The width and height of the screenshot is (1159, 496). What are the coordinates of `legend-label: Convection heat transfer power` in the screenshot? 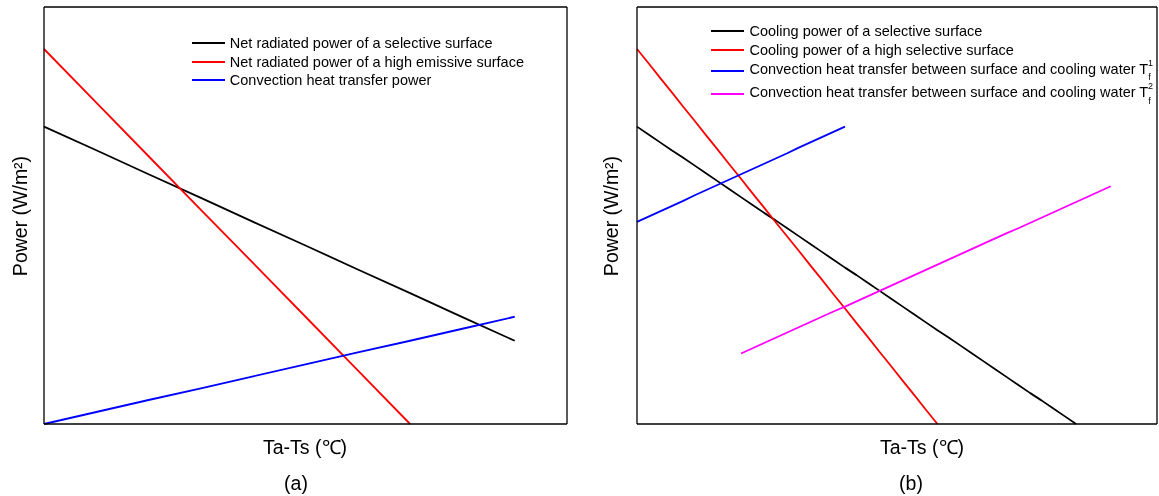 It's located at (330, 80).